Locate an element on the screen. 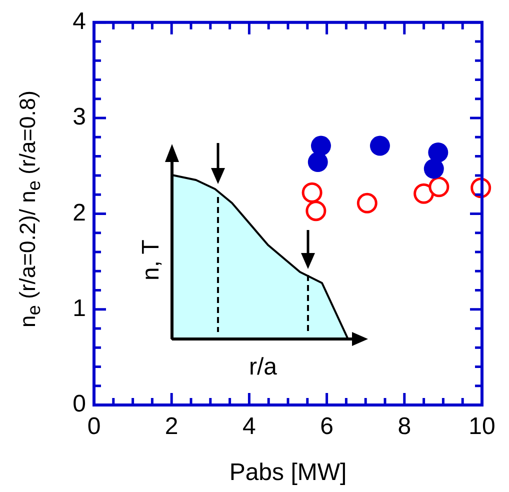  y-tick-label: 0 is located at coordinates (79, 404).